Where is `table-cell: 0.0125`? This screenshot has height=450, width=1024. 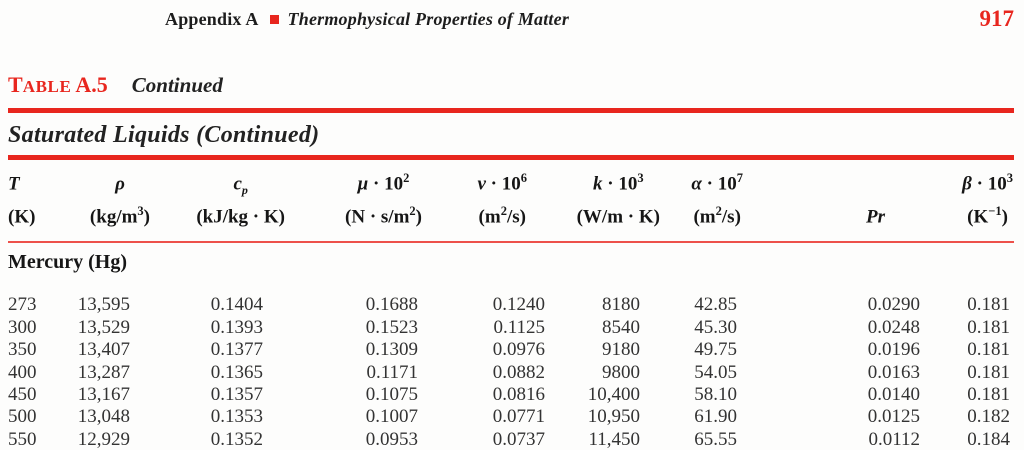
table-cell: 0.0125 is located at coordinates (893, 417).